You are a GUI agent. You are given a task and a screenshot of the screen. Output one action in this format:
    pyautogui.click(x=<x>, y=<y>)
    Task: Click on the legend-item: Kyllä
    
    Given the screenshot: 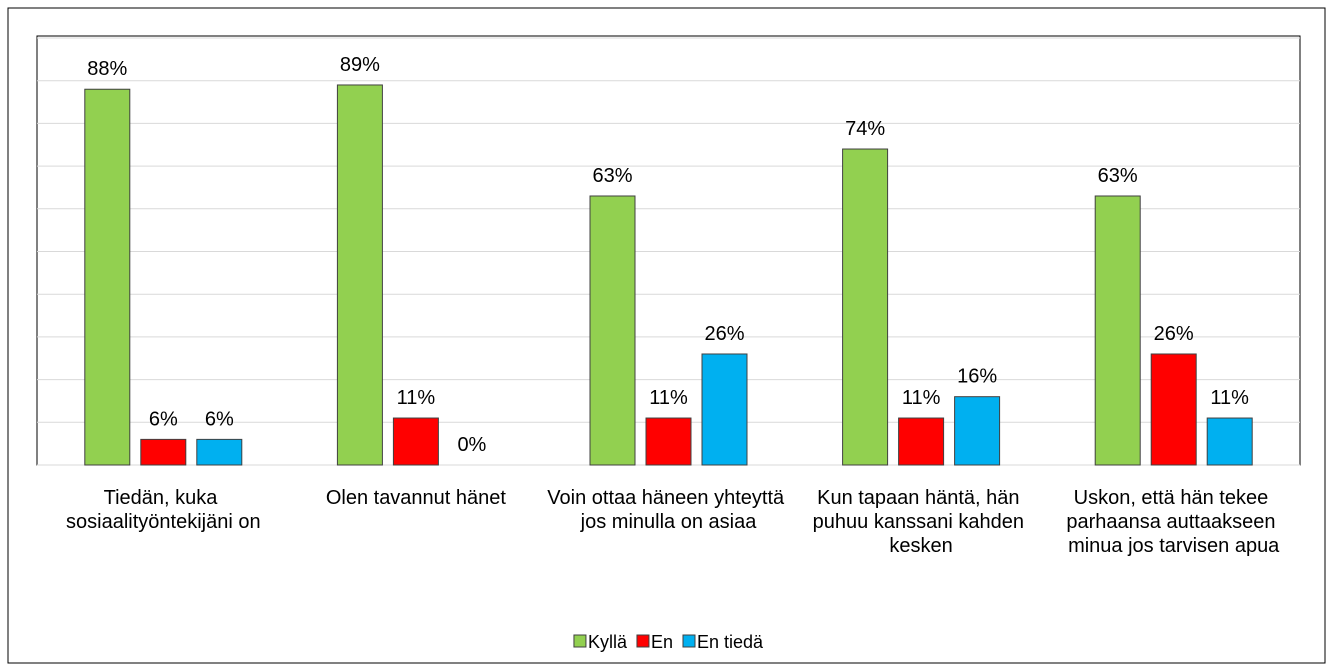 What is the action you would take?
    pyautogui.click(x=600, y=642)
    